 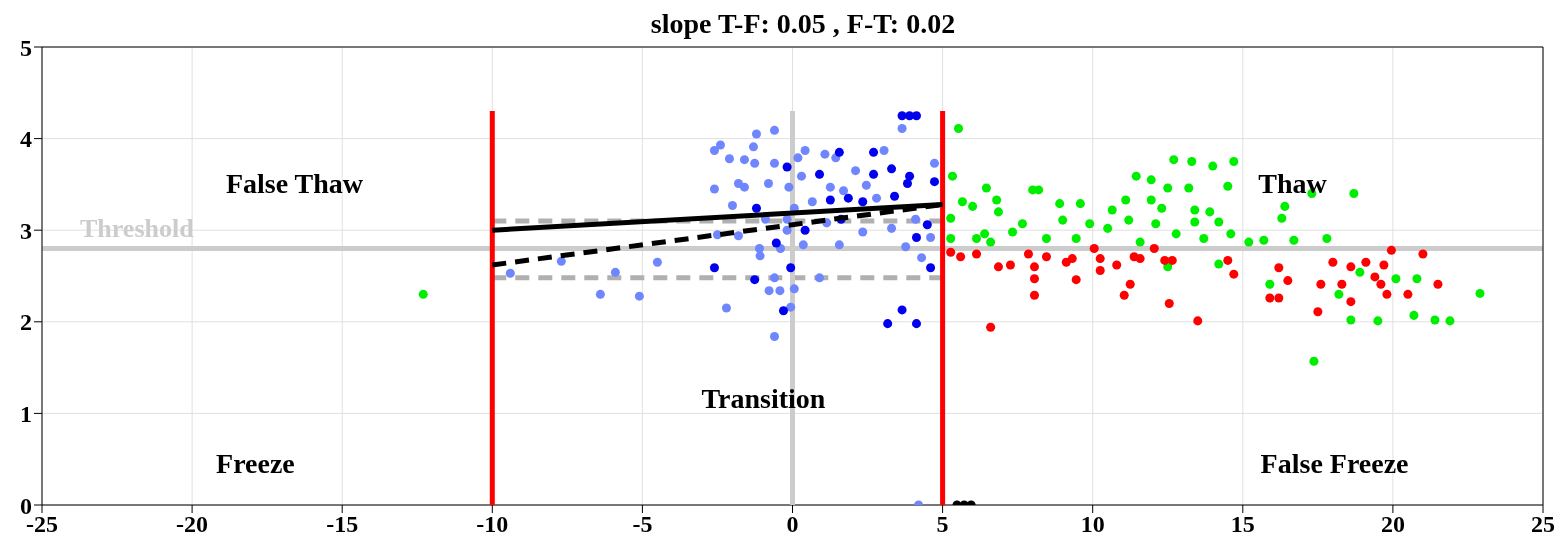 What do you see at coordinates (642, 524) in the screenshot?
I see `x-tick-label: -5` at bounding box center [642, 524].